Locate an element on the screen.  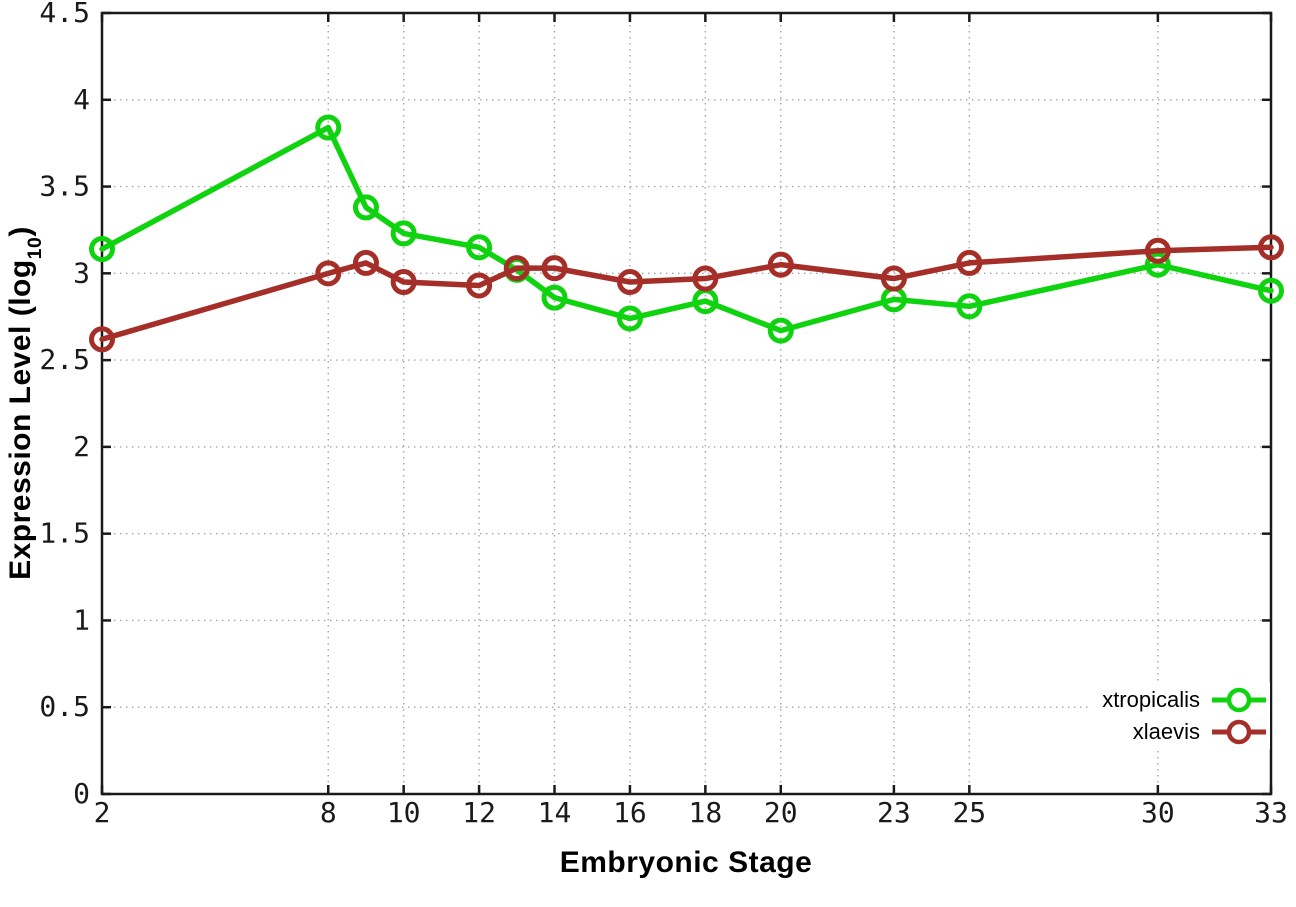
x-tick-label: 2 is located at coordinates (102, 812).